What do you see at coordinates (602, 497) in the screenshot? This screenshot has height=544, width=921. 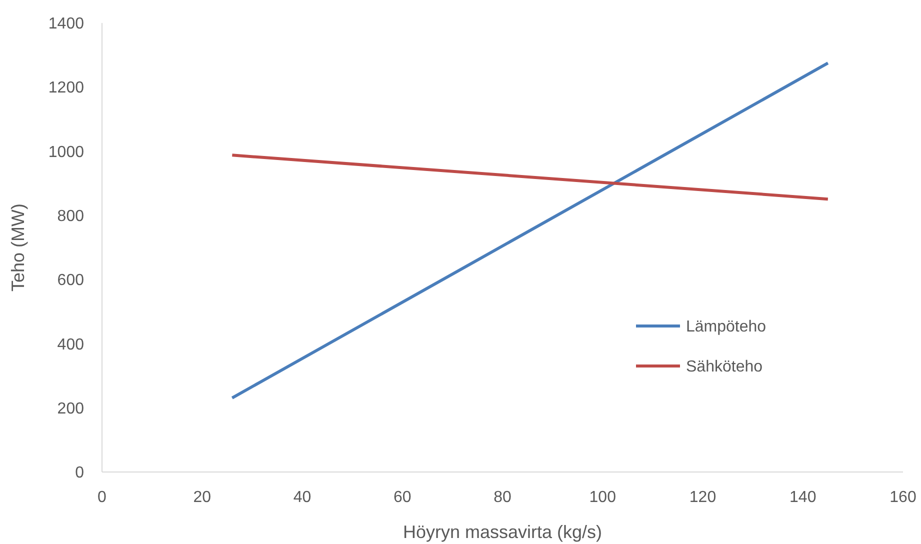 I see `x-tick-label: 100` at bounding box center [602, 497].